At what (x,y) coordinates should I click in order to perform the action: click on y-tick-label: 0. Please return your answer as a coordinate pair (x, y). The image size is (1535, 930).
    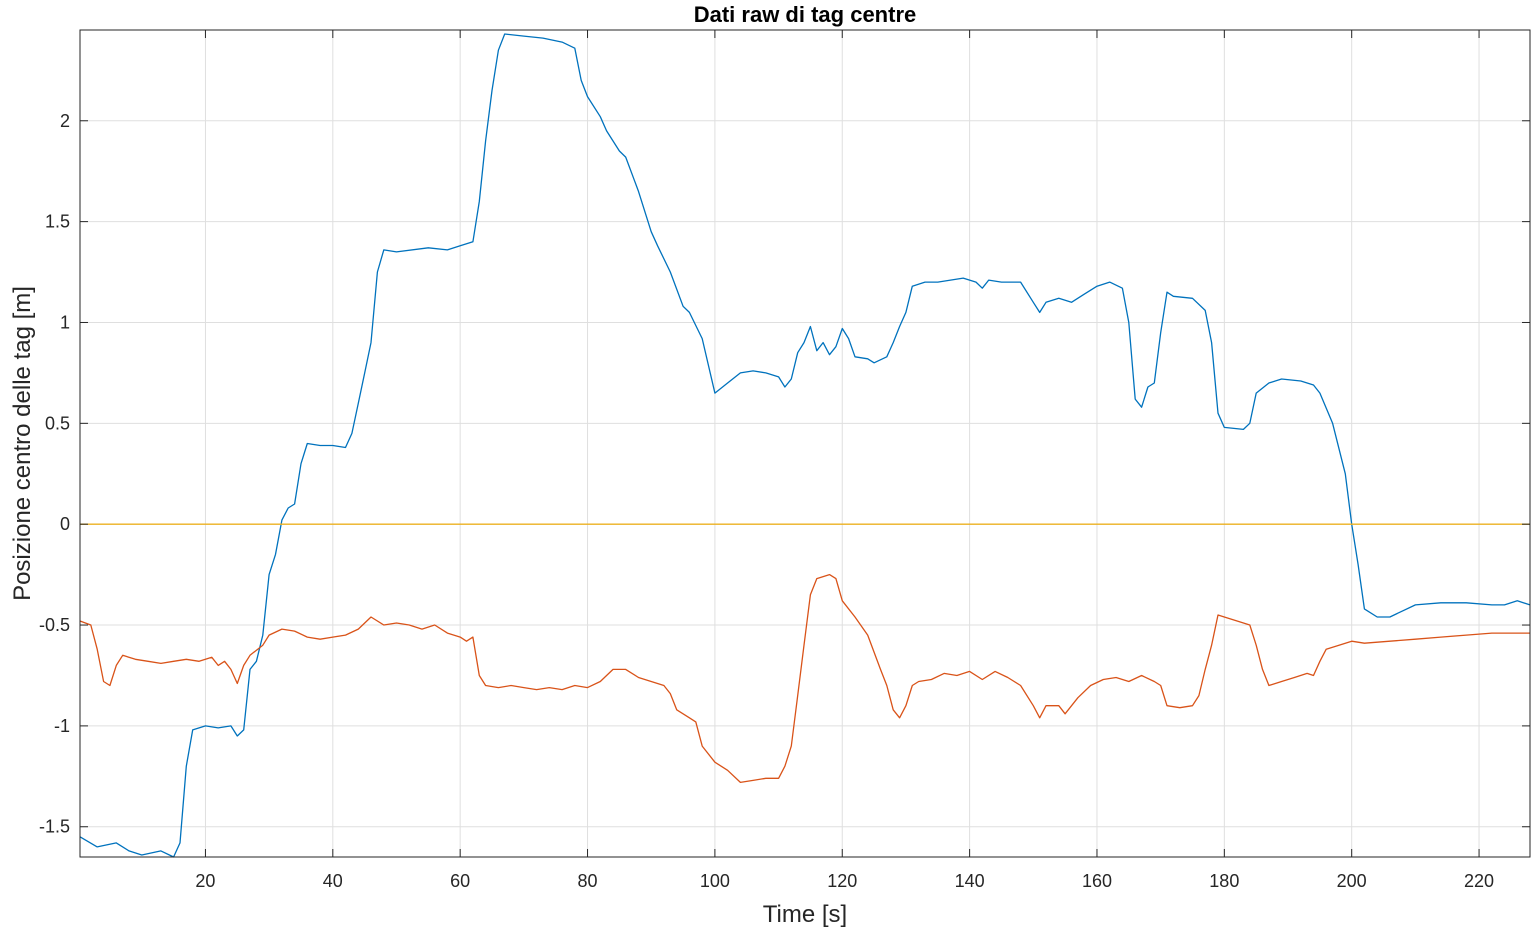
    Looking at the image, I should click on (65, 524).